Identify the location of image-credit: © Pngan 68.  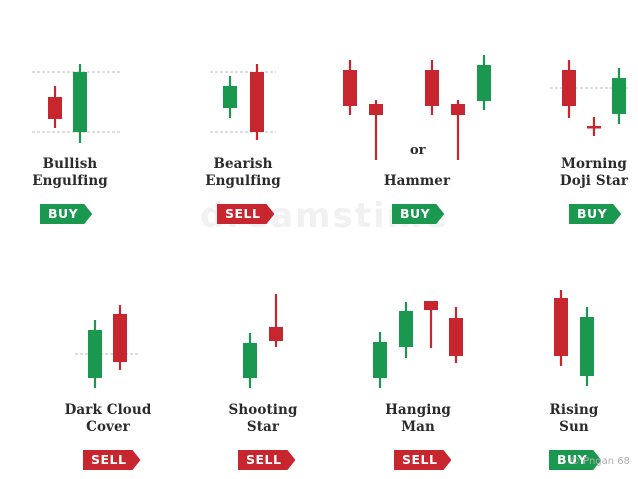
(599, 461).